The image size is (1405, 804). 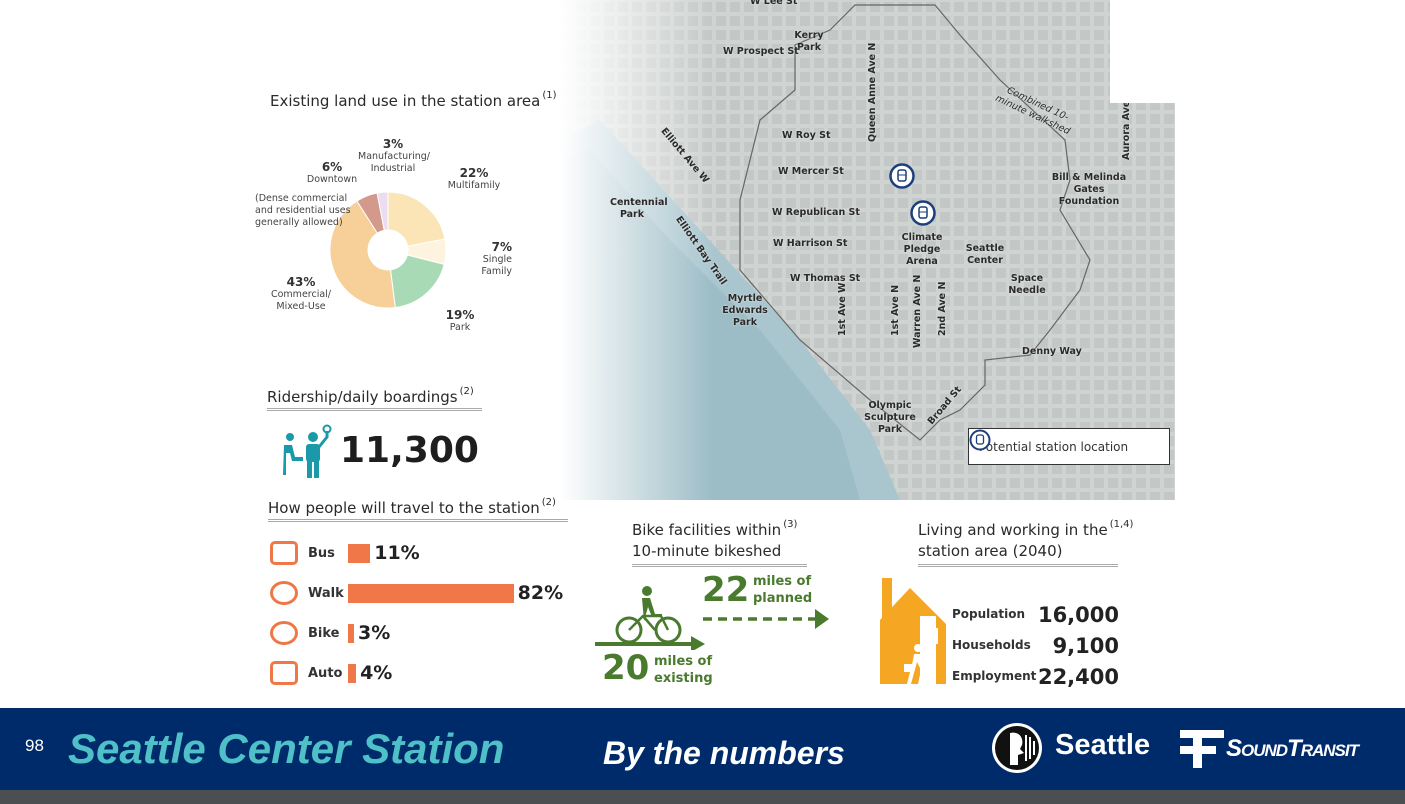 What do you see at coordinates (418, 509) in the screenshot?
I see `travel-title: How people will travel to the station (2)` at bounding box center [418, 509].